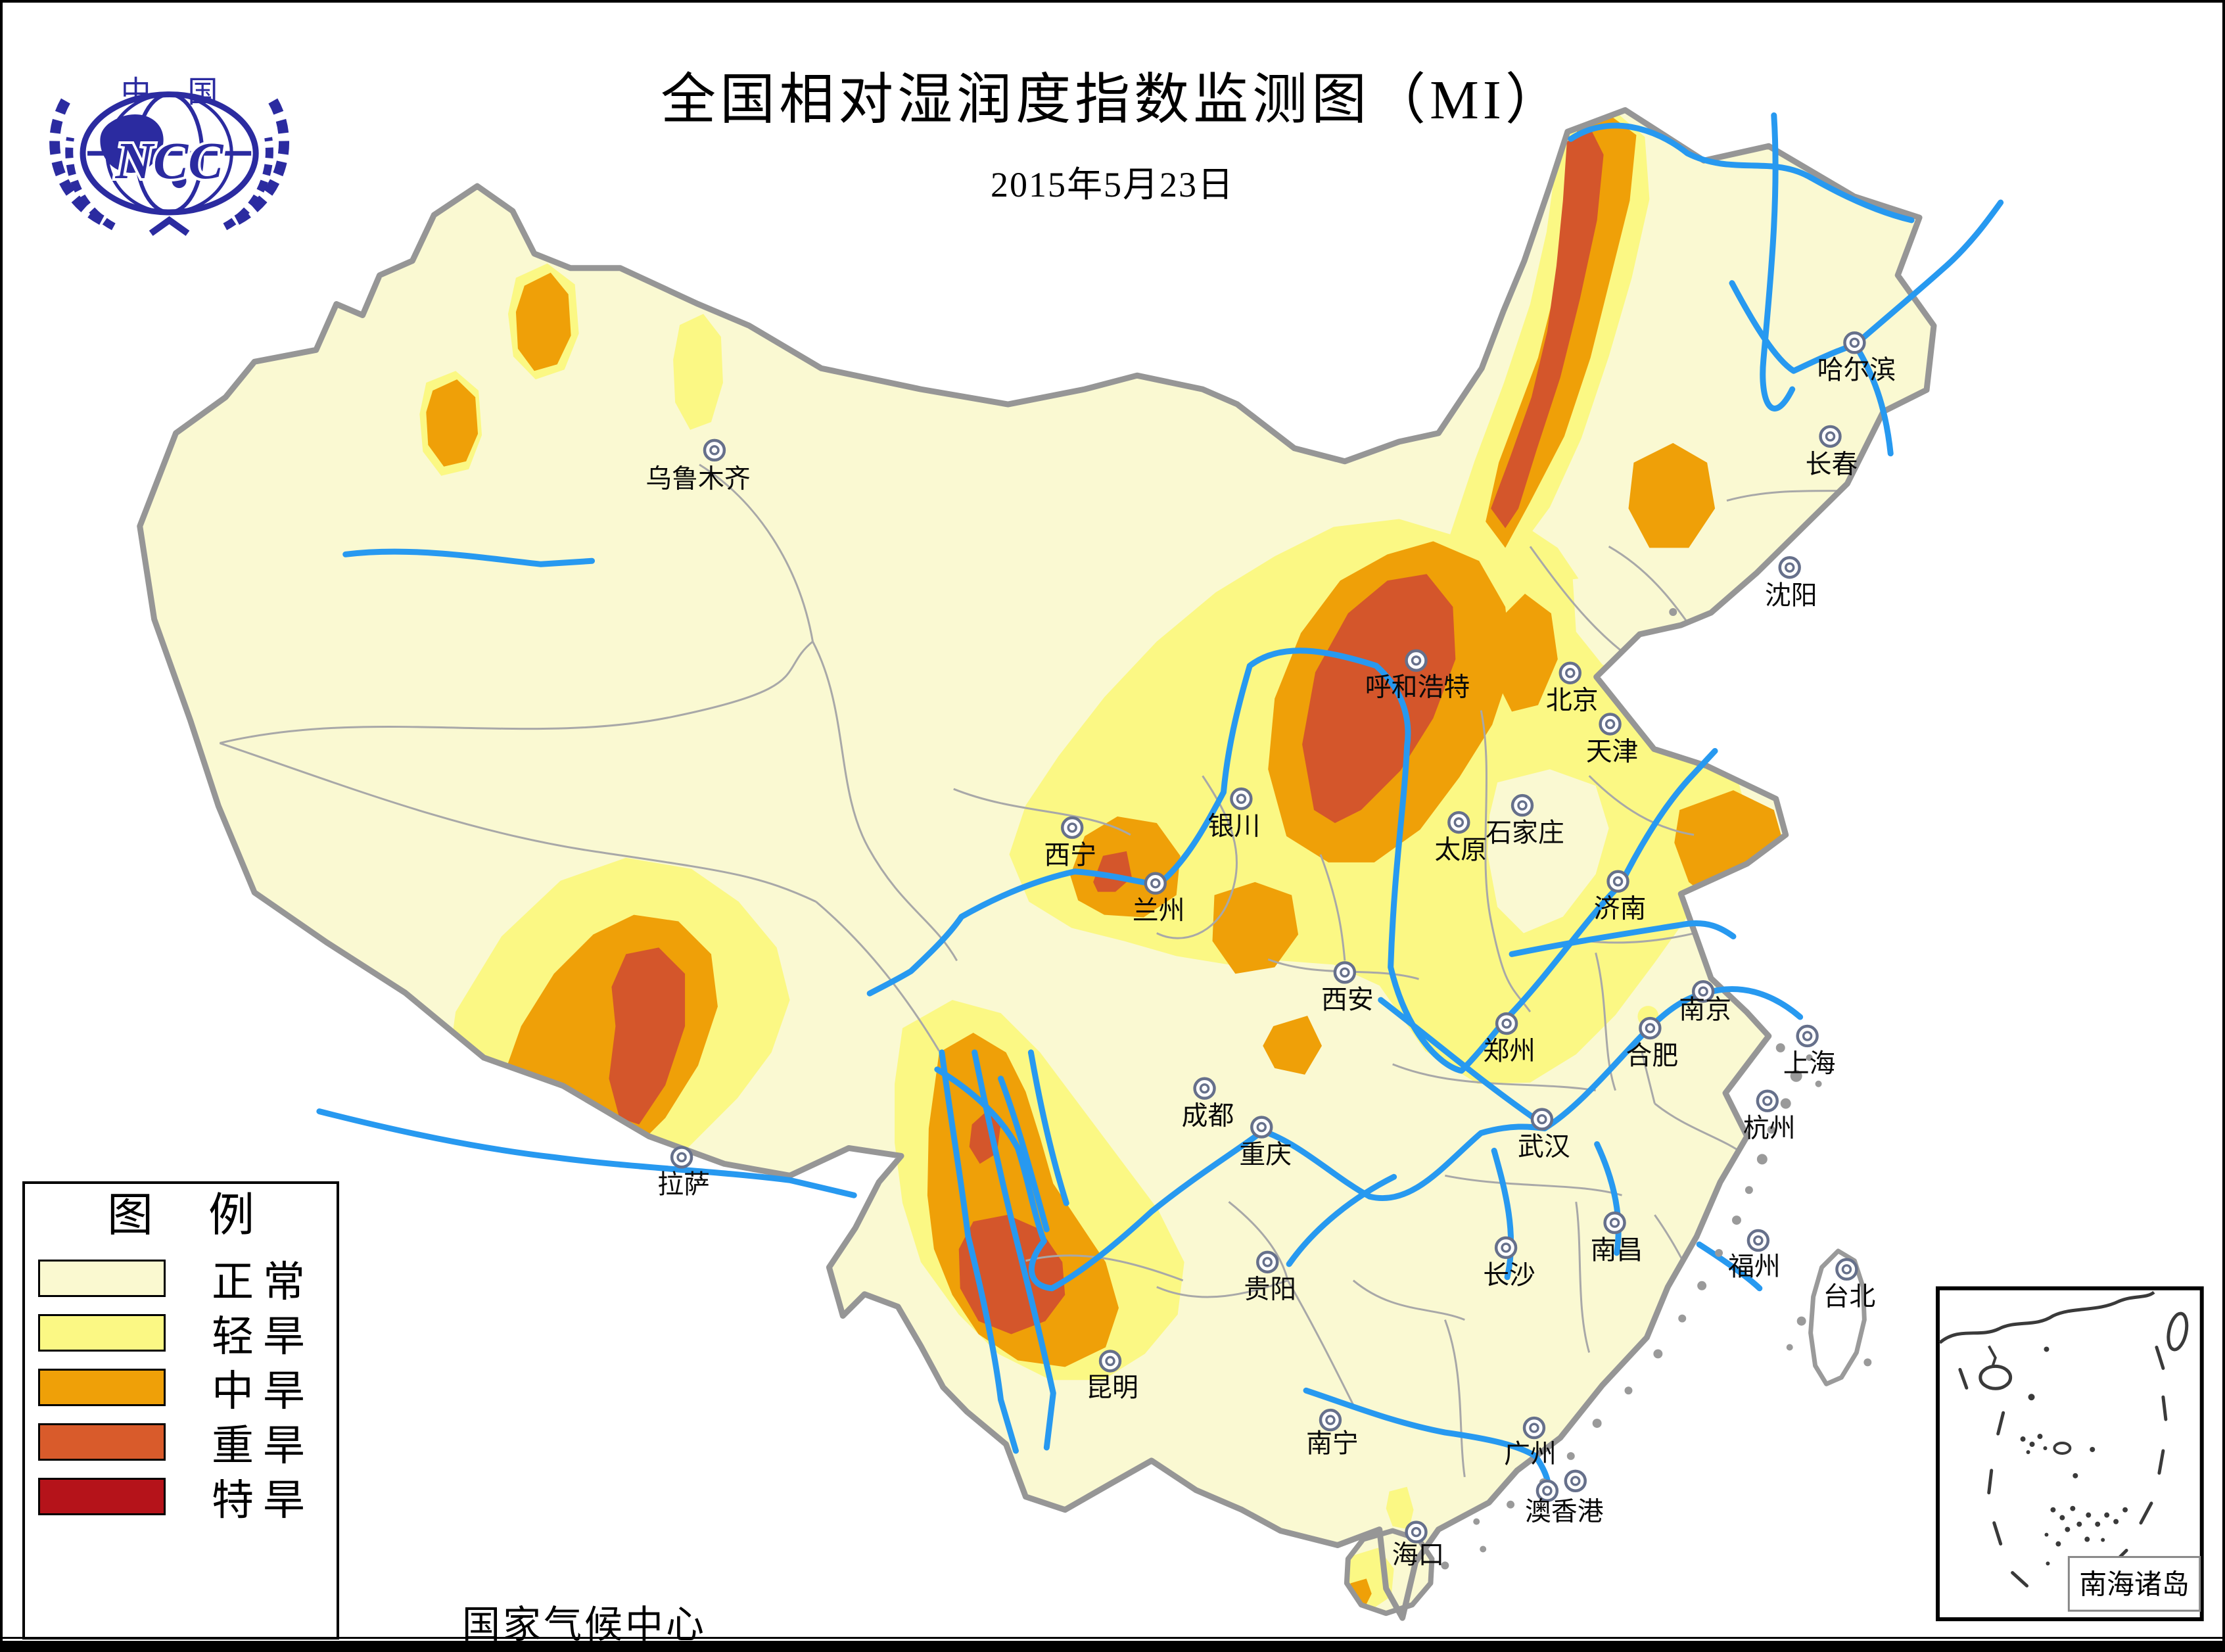 The image size is (2225, 1652). I want to click on city-长沙: 长沙, so click(1509, 1263).